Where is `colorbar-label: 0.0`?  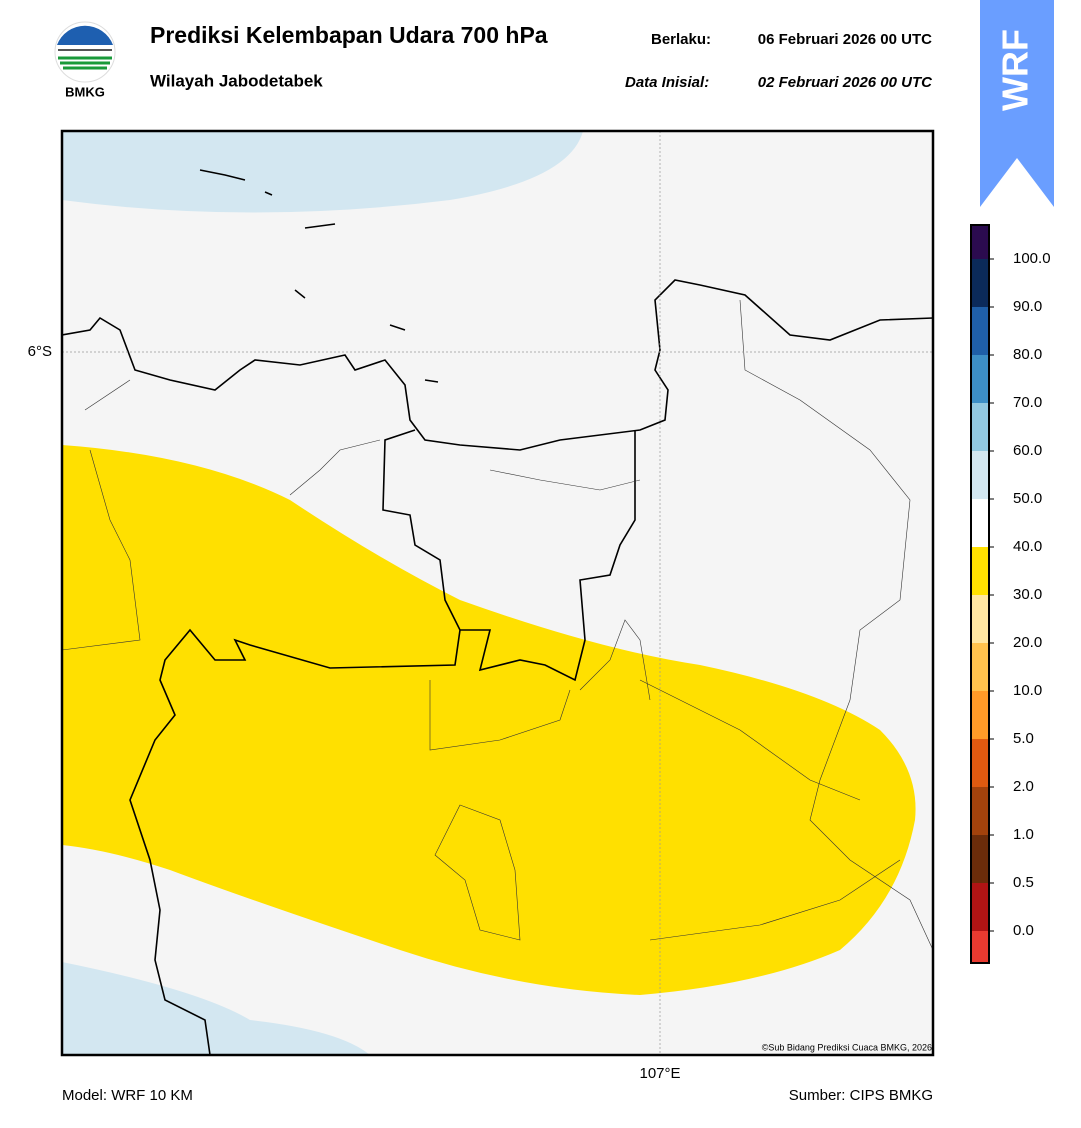 colorbar-label: 0.0 is located at coordinates (1023, 930).